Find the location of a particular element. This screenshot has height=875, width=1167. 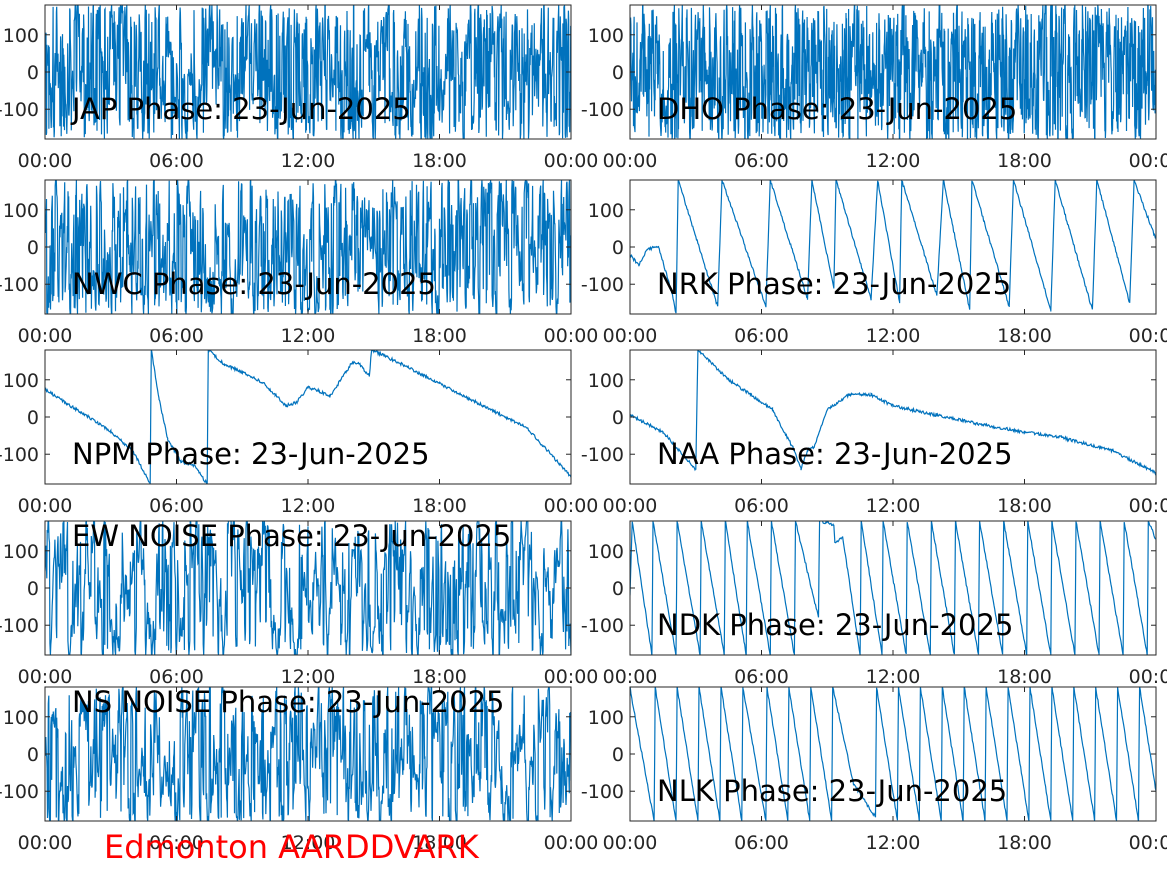

panel-title: NS NOISE Phase: 23-Jun-2025 is located at coordinates (288, 702).